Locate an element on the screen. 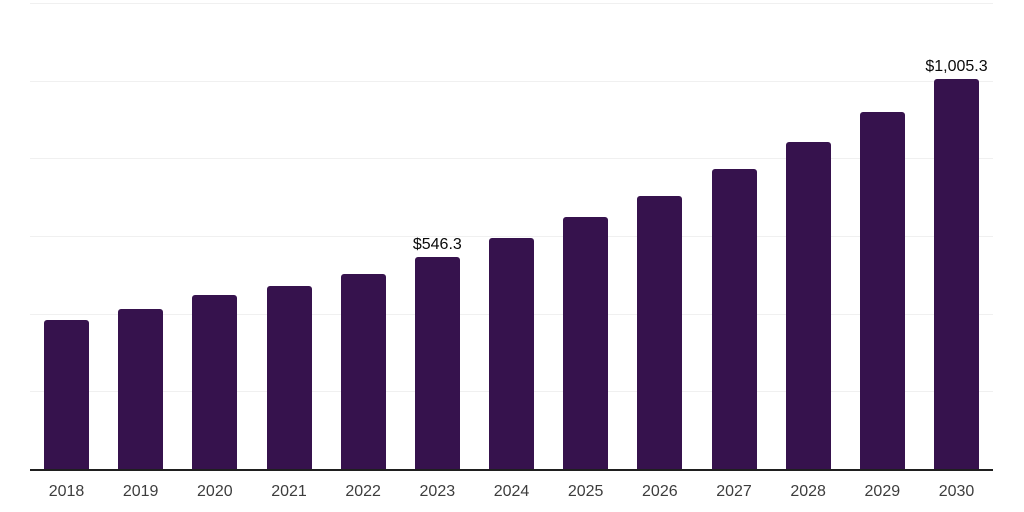  bar-2021 is located at coordinates (289, 377).